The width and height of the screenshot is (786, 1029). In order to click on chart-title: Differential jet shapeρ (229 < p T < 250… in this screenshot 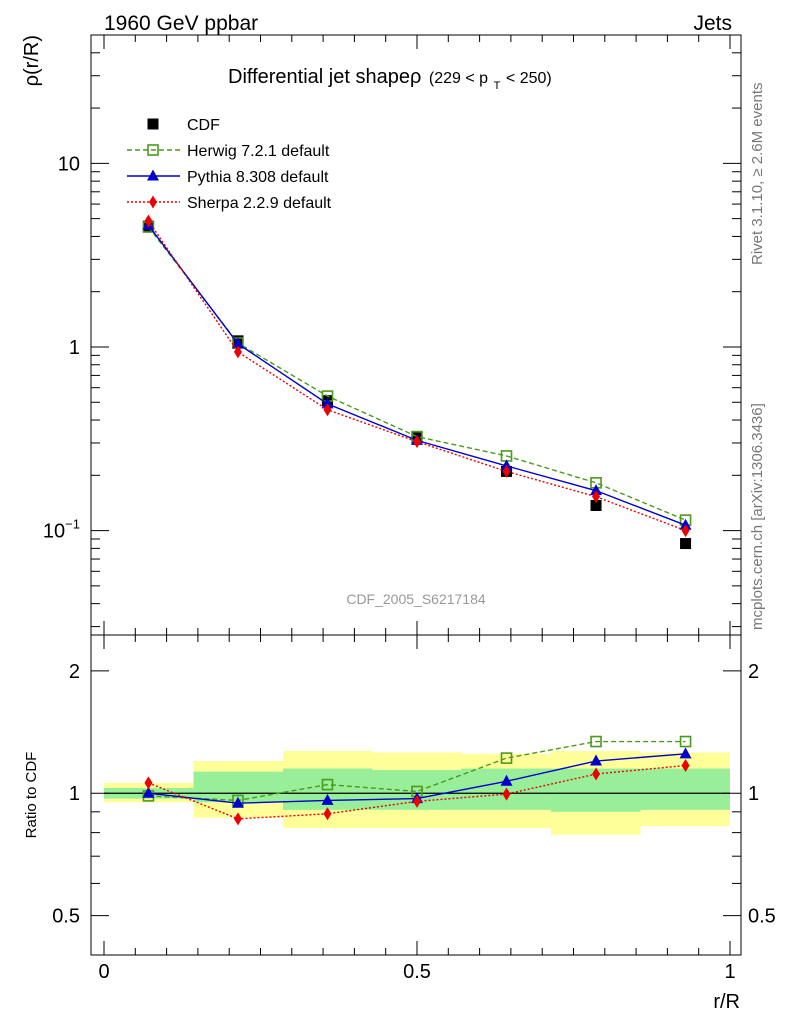, I will do `click(390, 80)`.